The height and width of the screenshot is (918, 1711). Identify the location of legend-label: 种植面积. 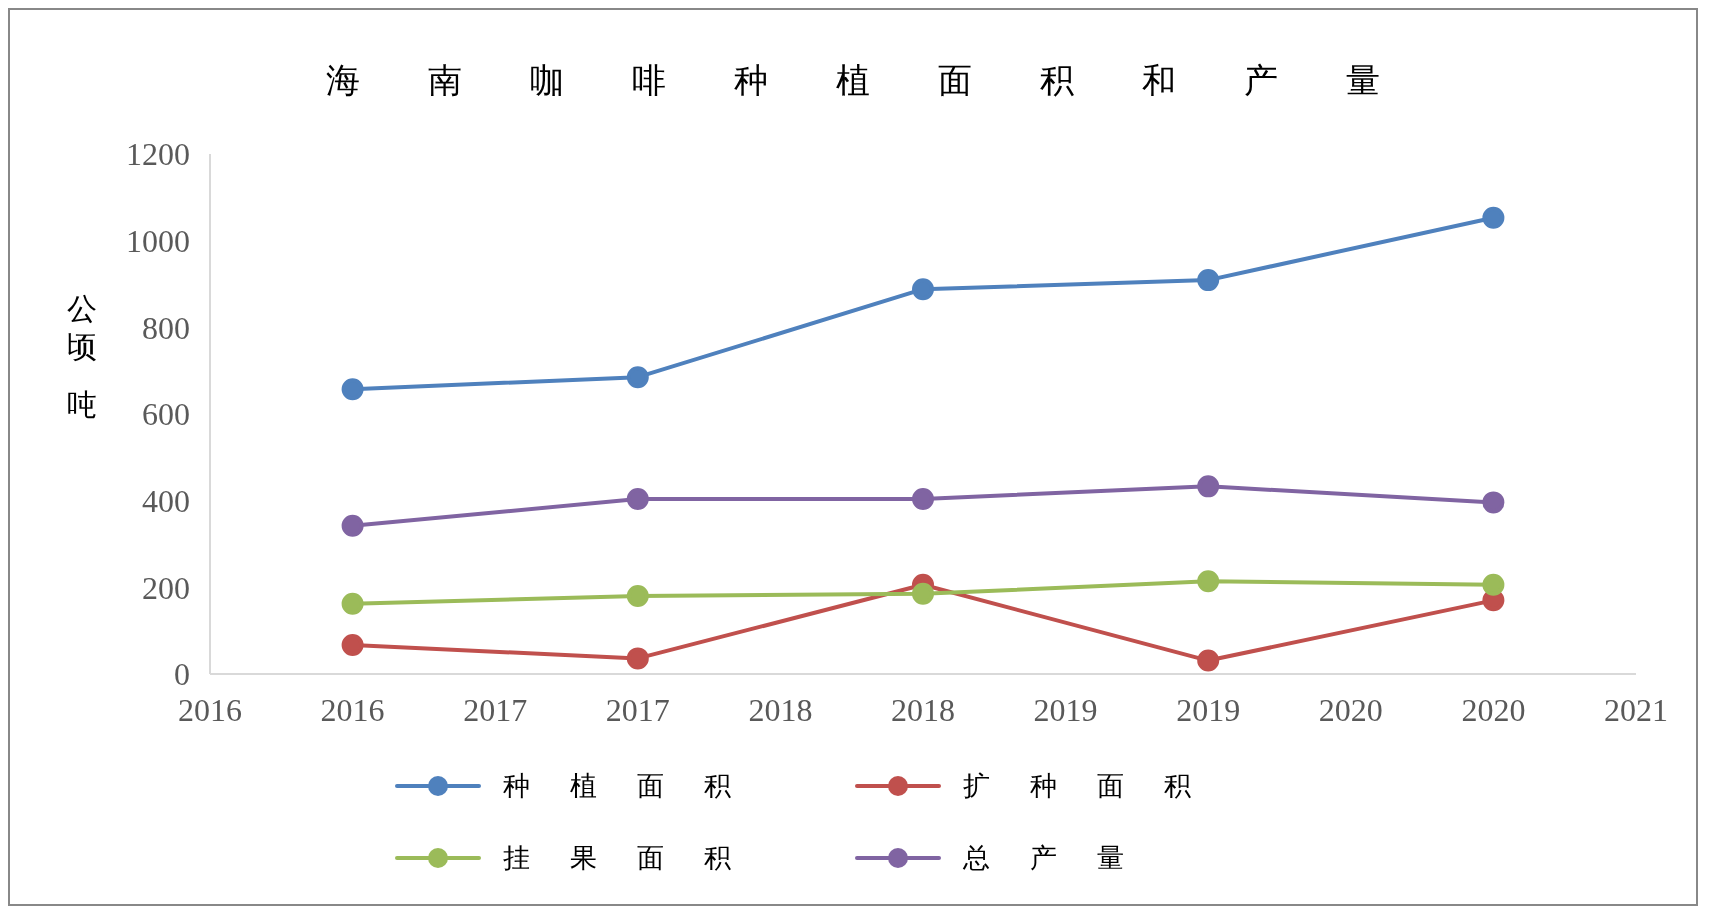
(637, 786).